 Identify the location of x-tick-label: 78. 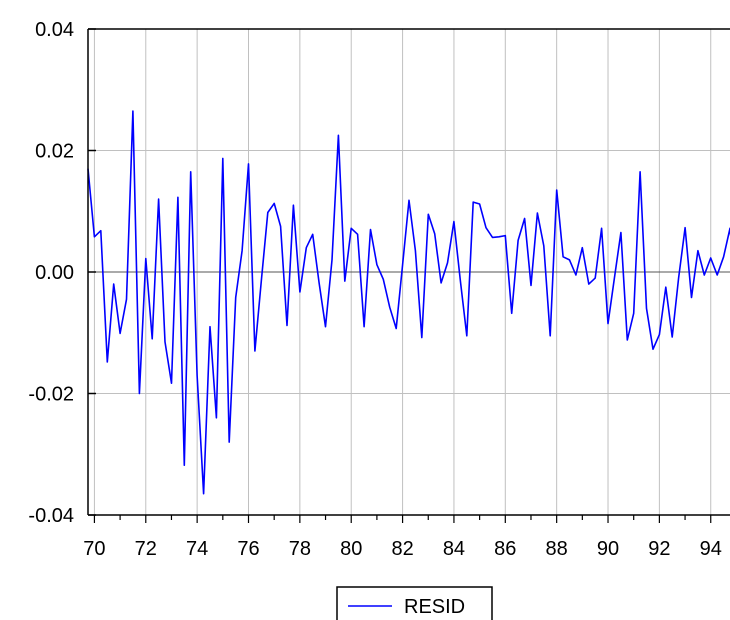
(300, 549).